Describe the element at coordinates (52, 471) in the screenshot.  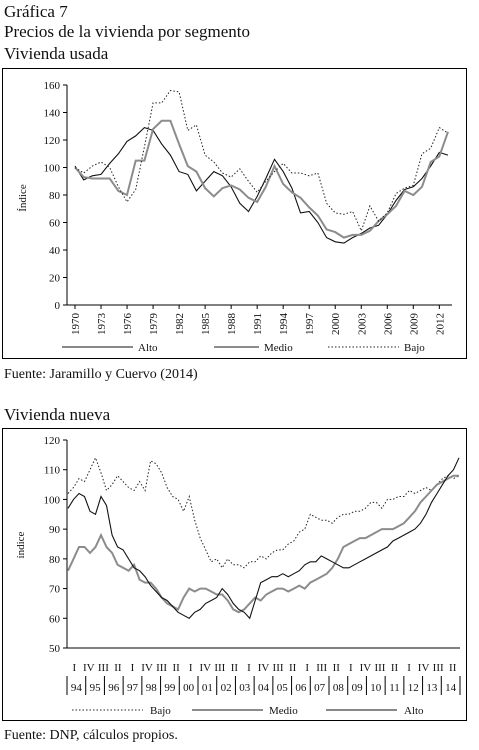
I see `chart2-y-tick-label: 110` at that location.